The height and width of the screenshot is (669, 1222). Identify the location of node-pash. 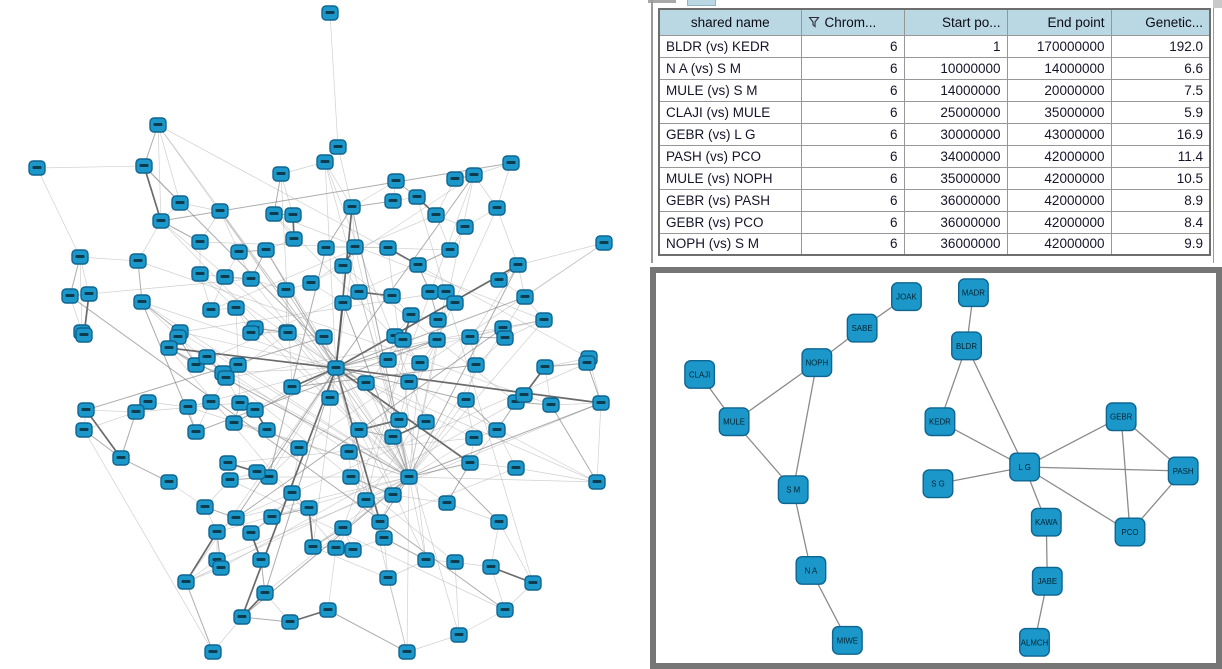
(1183, 471).